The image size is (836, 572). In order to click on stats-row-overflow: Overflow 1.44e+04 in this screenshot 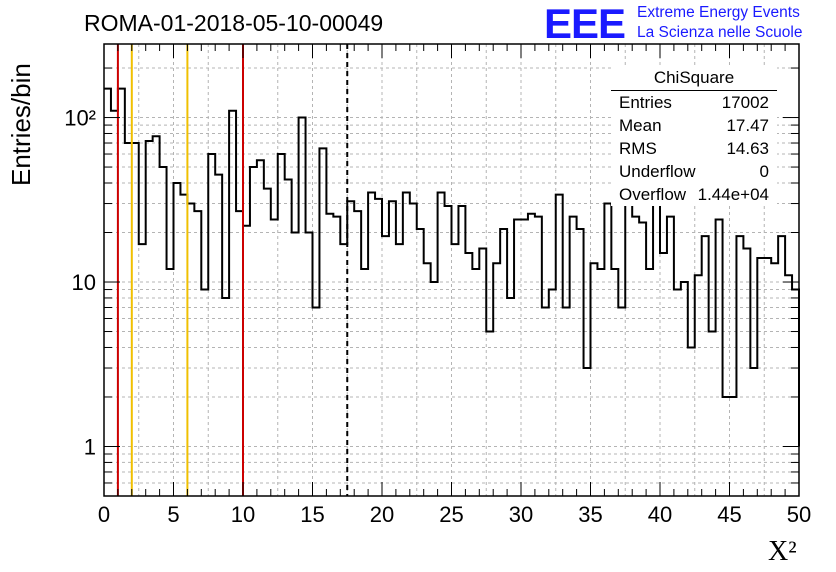, I will do `click(694, 196)`.